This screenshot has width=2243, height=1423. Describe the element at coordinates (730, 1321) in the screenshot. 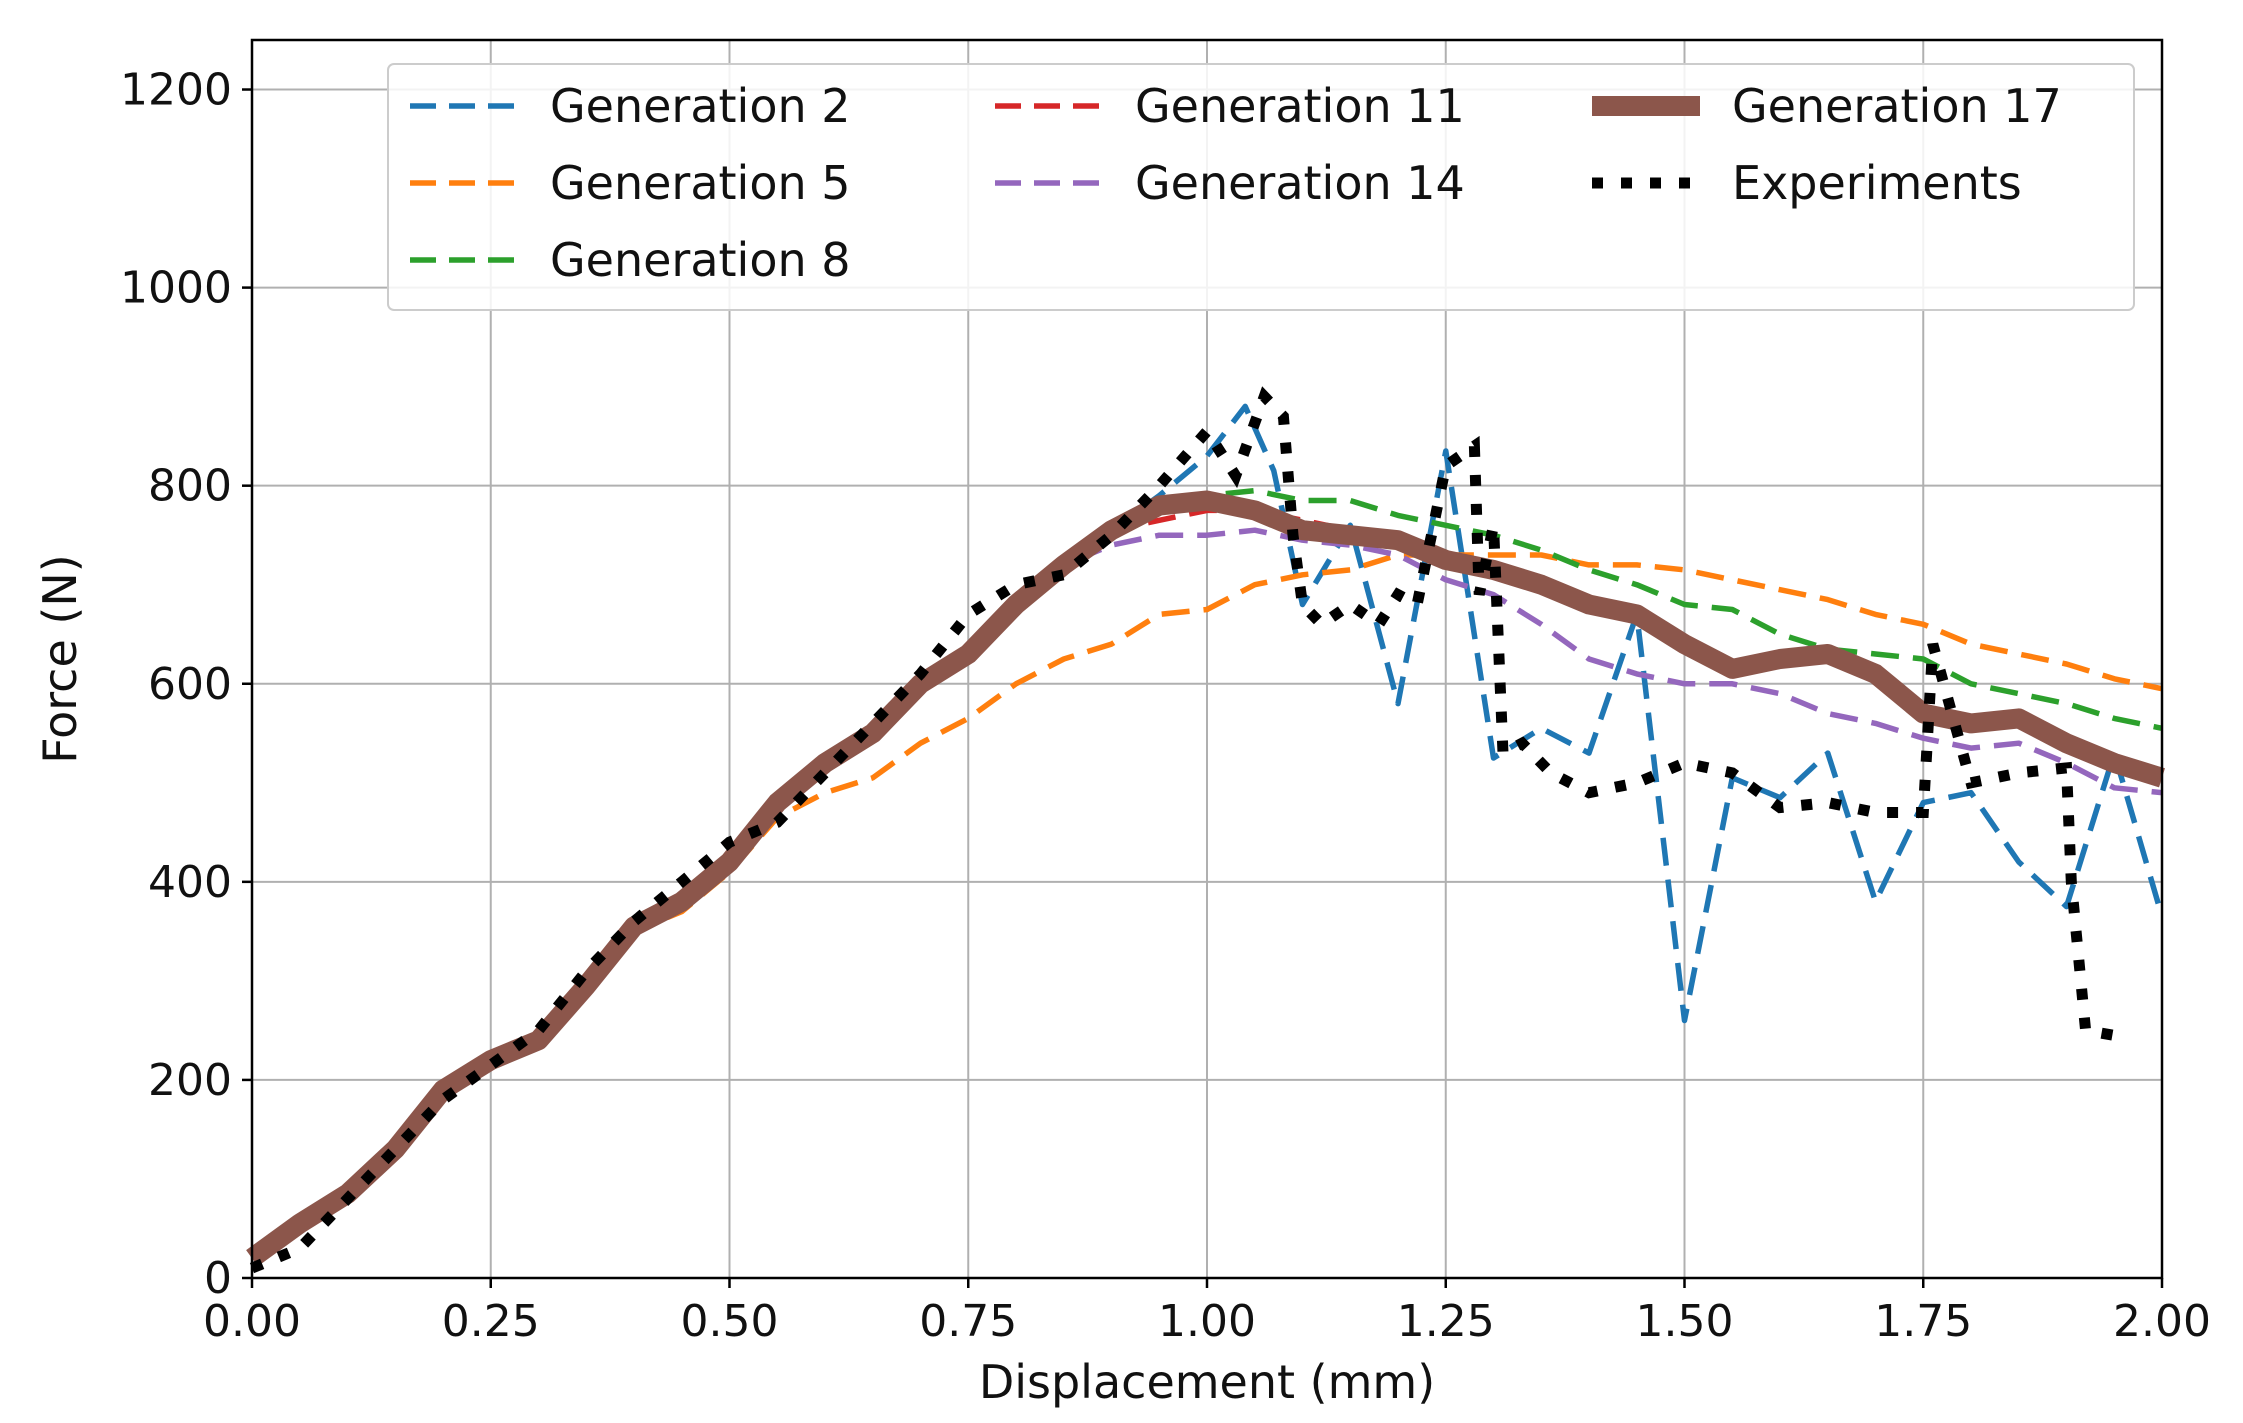

I see `x-tick-label: 0.50` at that location.